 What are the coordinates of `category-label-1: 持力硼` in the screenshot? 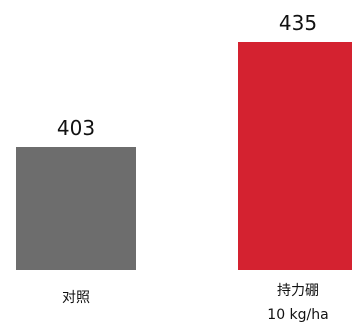 It's located at (298, 291).